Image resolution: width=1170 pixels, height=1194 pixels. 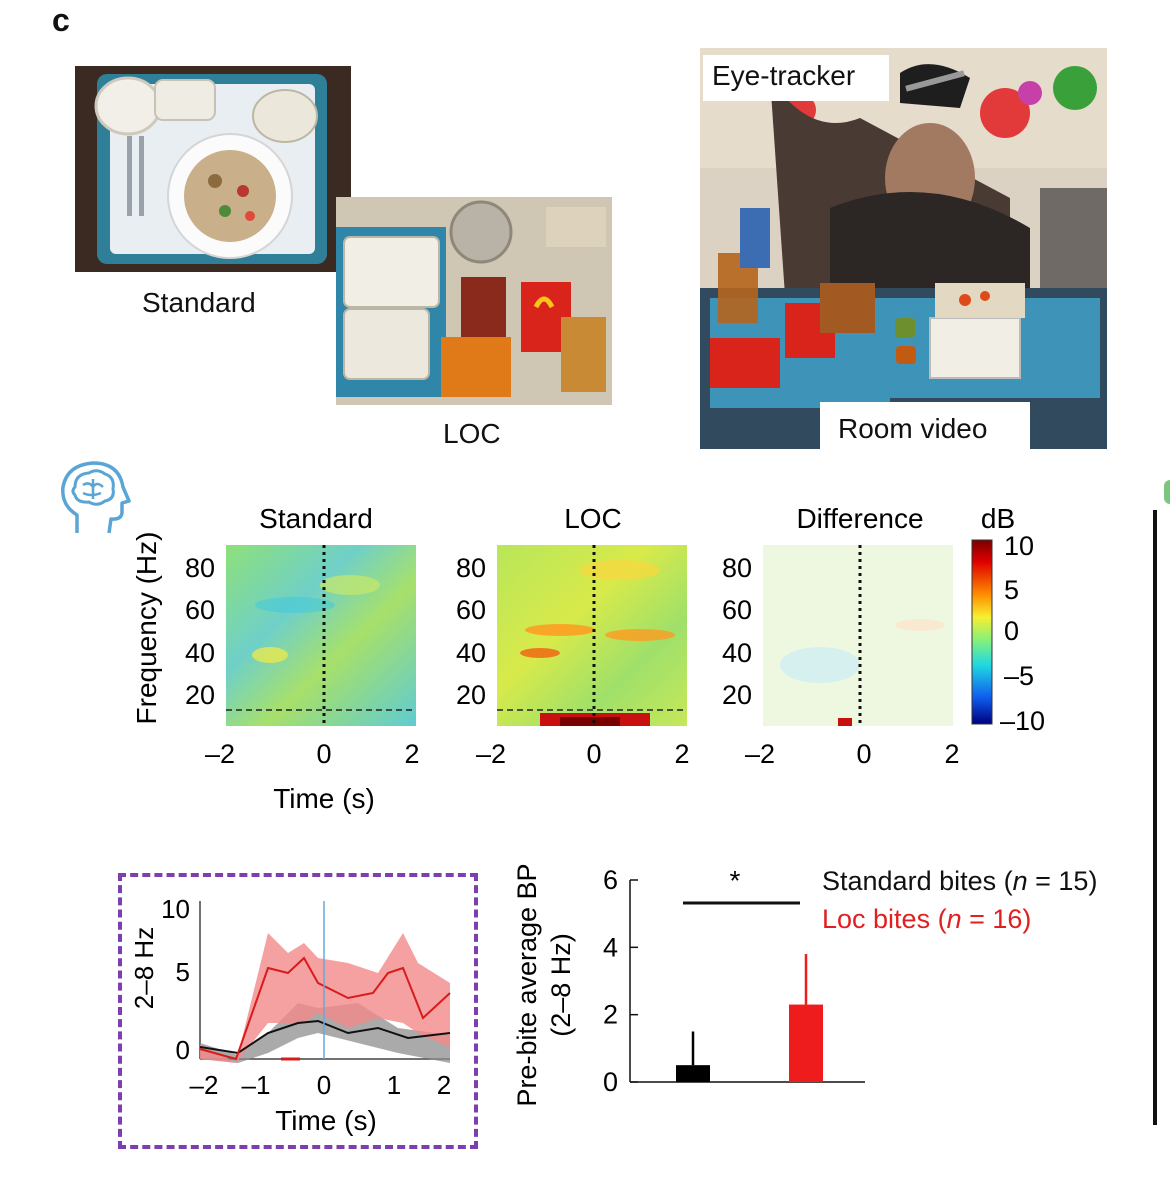 What do you see at coordinates (913, 428) in the screenshot?
I see `room-video-label: Room video` at bounding box center [913, 428].